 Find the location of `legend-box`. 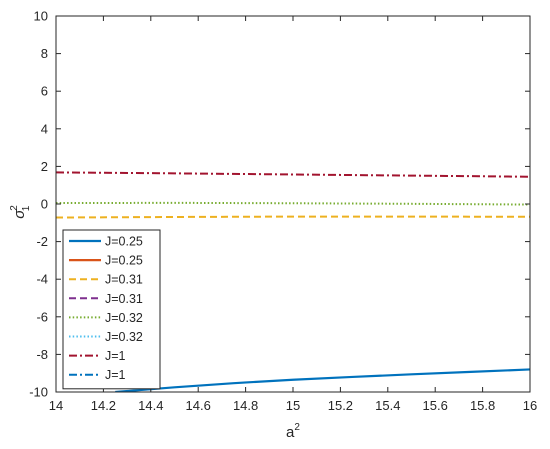

legend-box is located at coordinates (111, 309).